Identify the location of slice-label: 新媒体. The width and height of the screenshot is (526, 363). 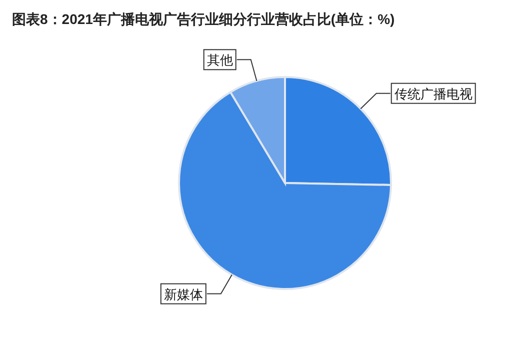
(183, 294).